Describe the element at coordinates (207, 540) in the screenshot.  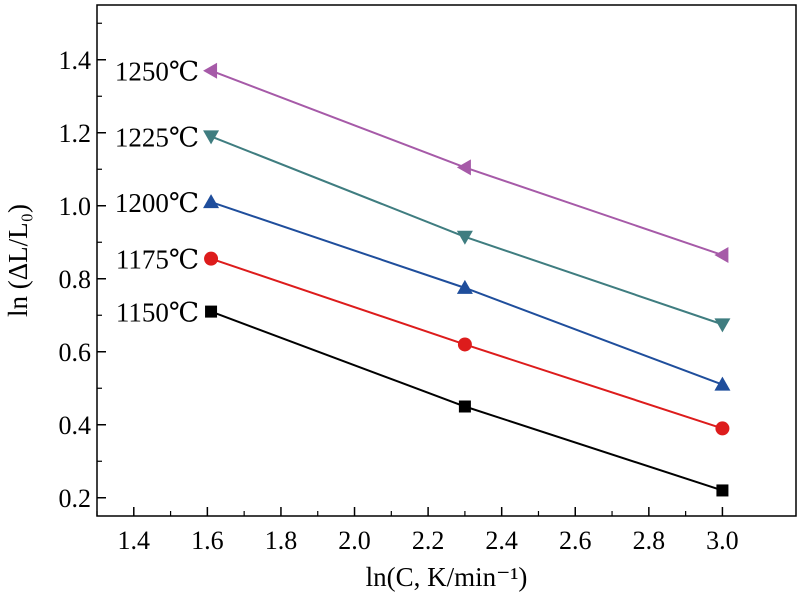
I see `x-tick-label: 1.6` at that location.